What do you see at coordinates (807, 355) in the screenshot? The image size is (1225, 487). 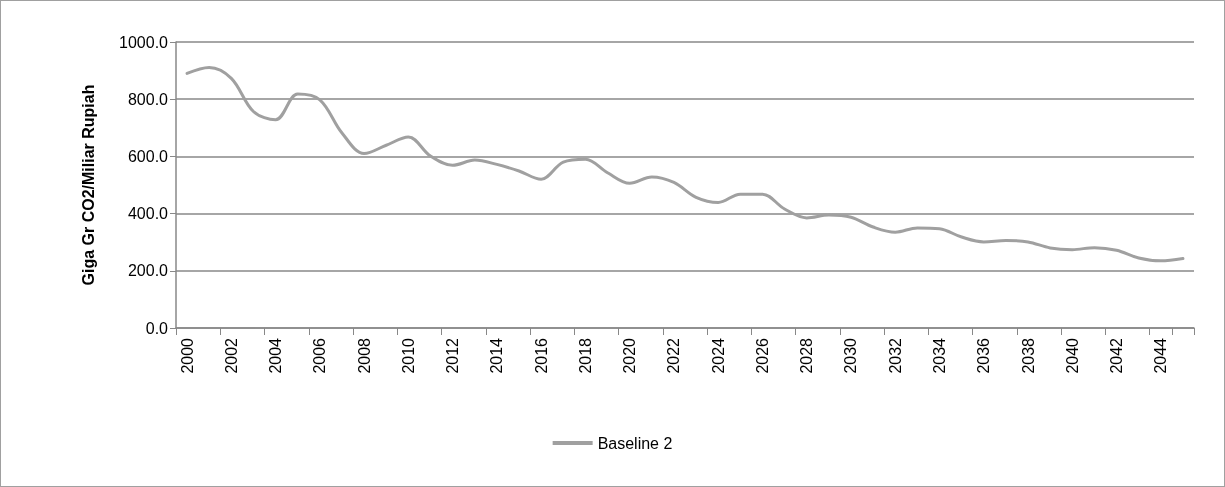 I see `x-tick-label: 2028` at bounding box center [807, 355].